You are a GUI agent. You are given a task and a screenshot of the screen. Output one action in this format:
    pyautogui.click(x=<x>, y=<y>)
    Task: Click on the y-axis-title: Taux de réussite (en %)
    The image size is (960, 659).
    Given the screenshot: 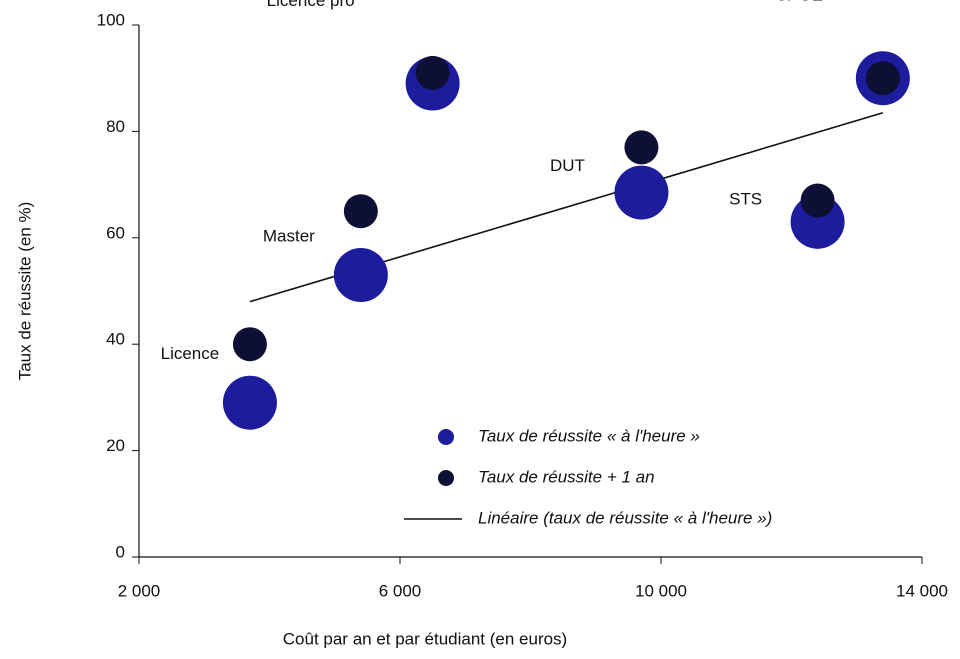 What is the action you would take?
    pyautogui.click(x=24, y=291)
    